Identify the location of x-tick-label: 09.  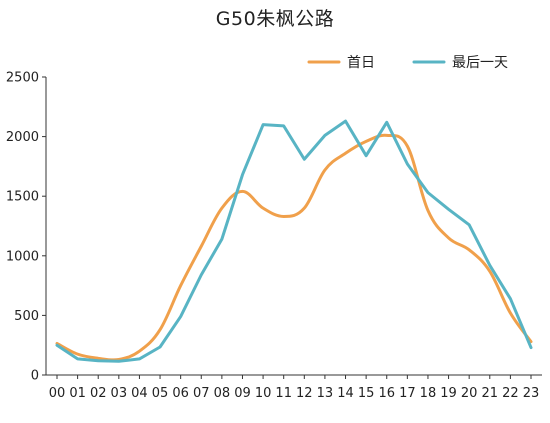
(242, 393).